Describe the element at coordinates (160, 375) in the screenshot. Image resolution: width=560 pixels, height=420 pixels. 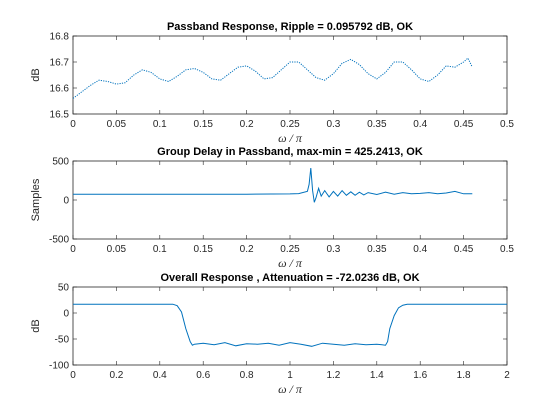
I see `overall-response-xtick-label: 0.4` at that location.